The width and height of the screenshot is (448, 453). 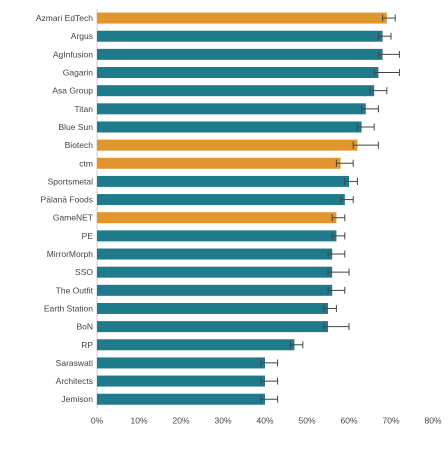 What do you see at coordinates (75, 290) in the screenshot?
I see `category-label: The Outfit` at bounding box center [75, 290].